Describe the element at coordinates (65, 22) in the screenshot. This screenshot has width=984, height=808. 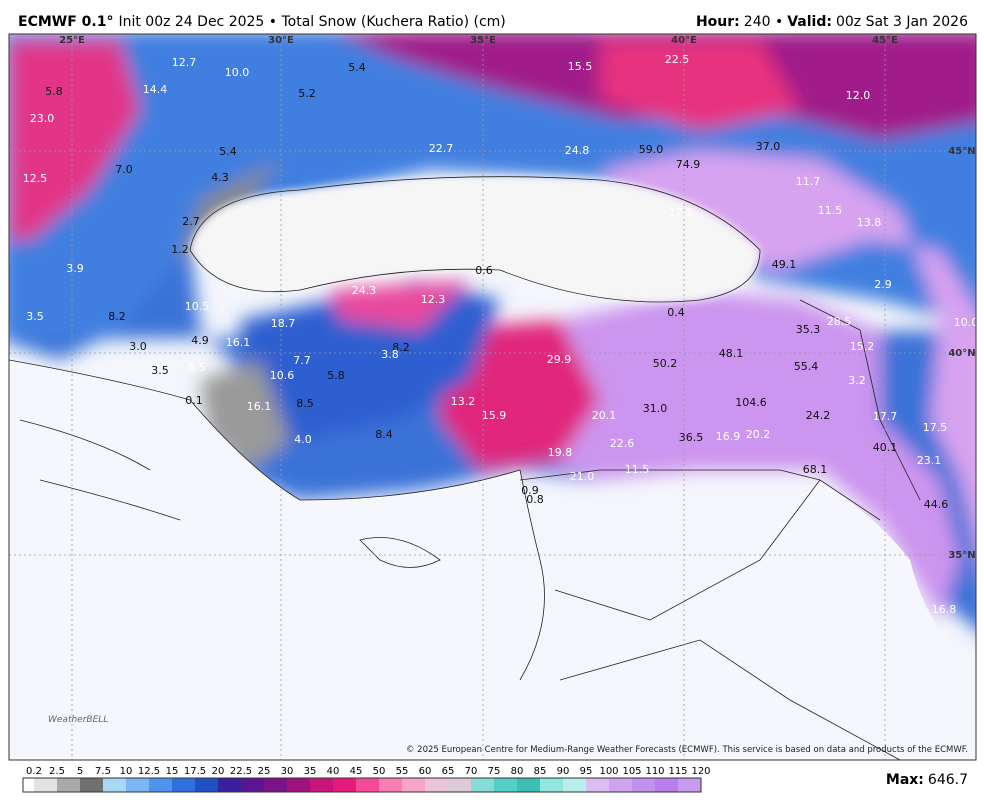
I see `model: ECMWF 0.1°` at that location.